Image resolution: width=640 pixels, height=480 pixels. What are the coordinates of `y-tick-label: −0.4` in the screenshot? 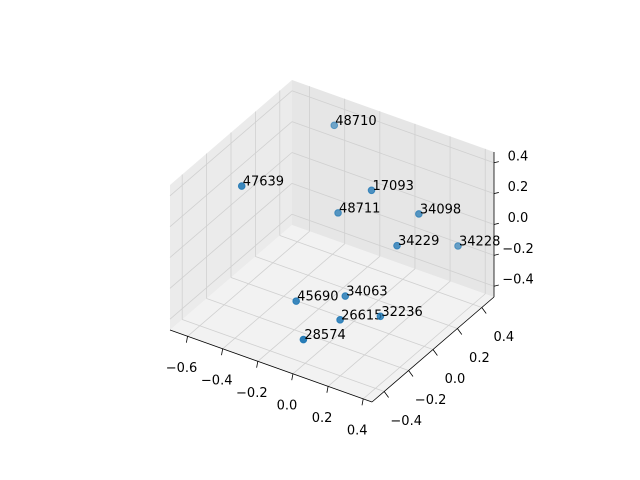 It's located at (406, 421).